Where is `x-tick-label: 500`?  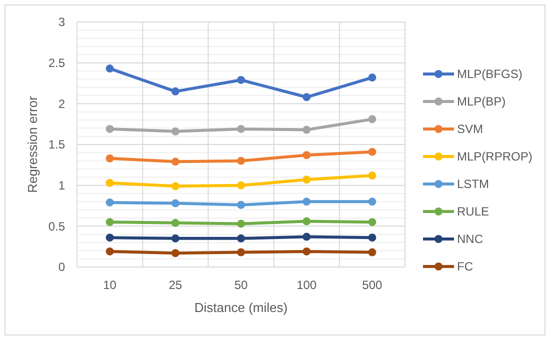
x-tick-label: 500 is located at coordinates (372, 285).